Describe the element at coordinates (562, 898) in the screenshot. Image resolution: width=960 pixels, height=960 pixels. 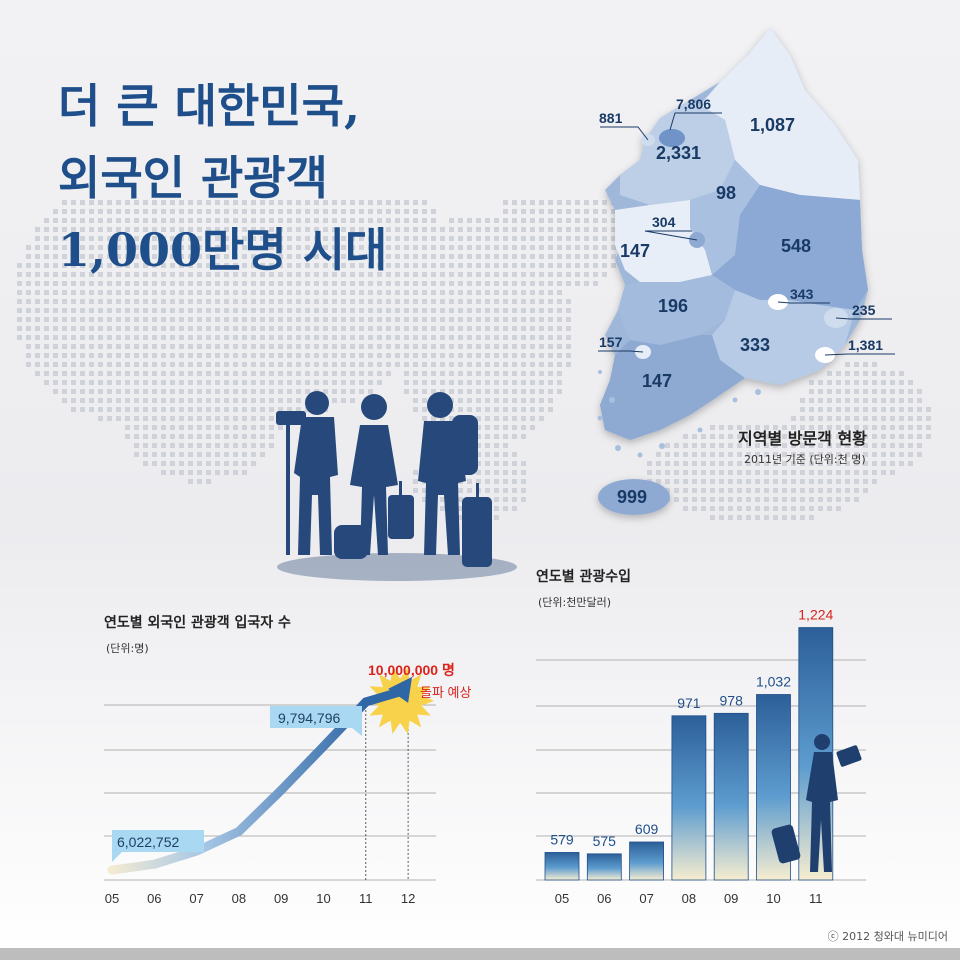
I see `bar-tick-05: 05` at that location.